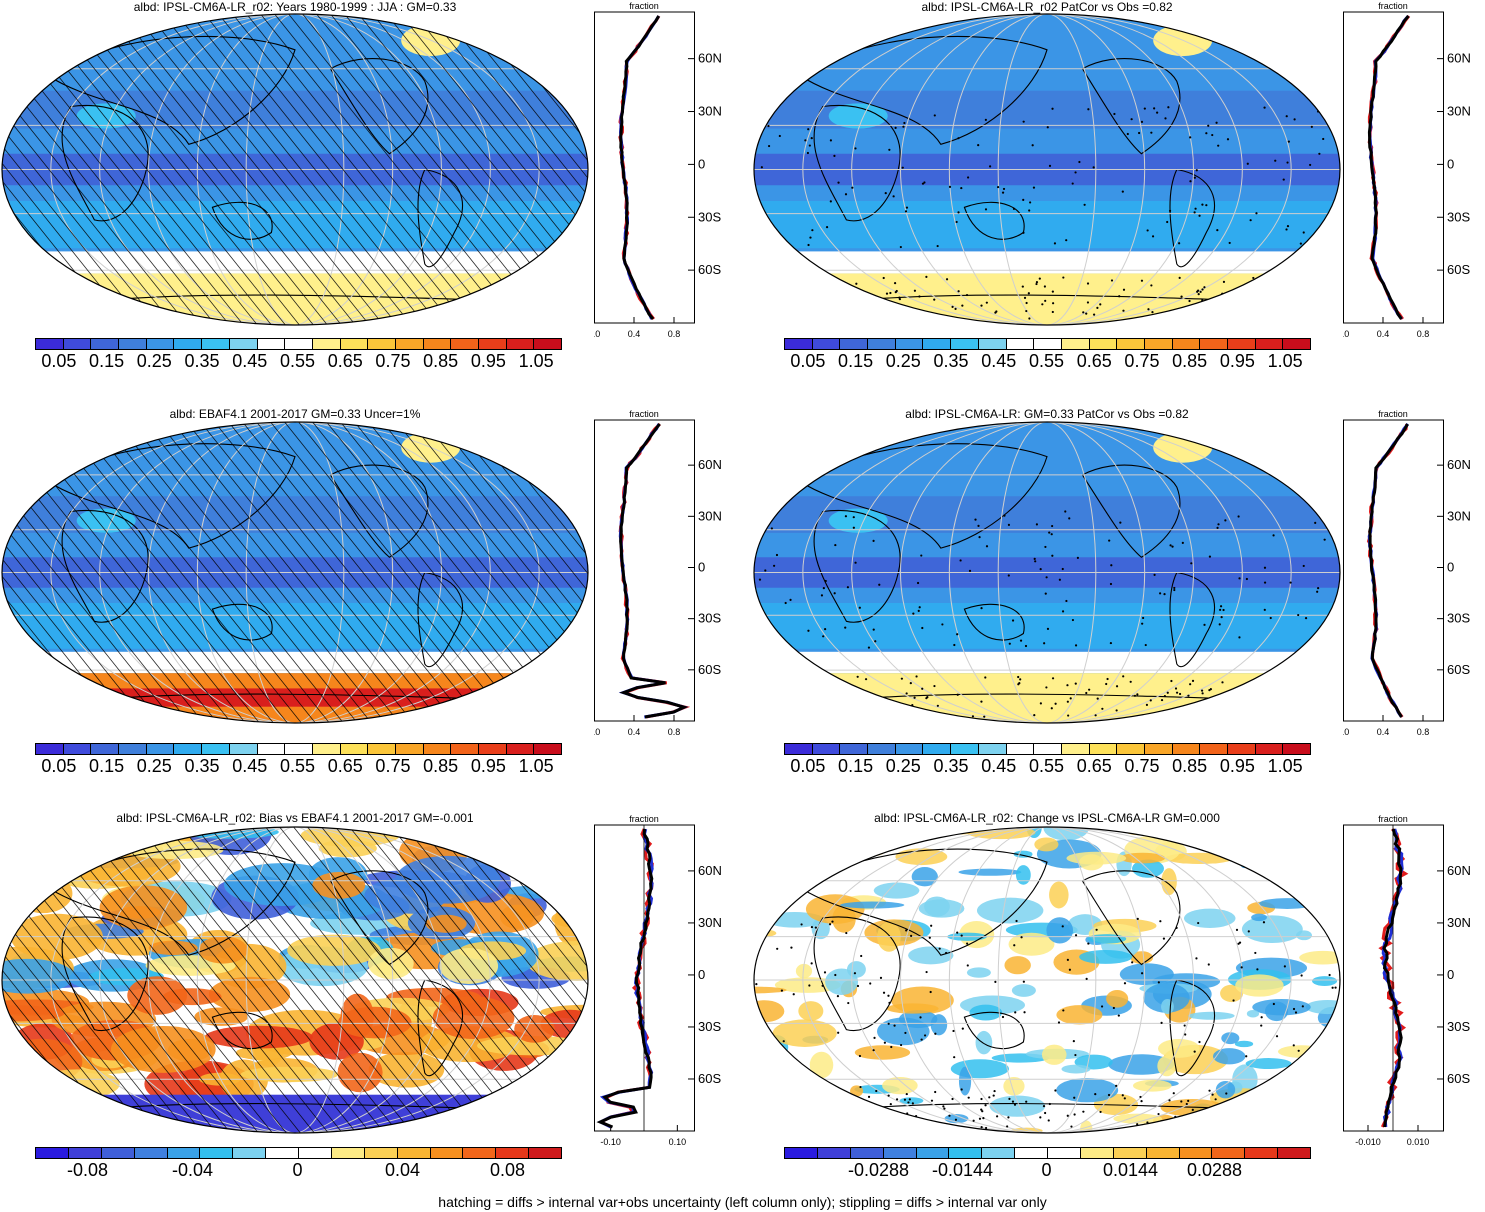 This screenshot has height=1212, width=1485. Describe the element at coordinates (1450, 163) in the screenshot. I see `latitude-label: 0` at that location.